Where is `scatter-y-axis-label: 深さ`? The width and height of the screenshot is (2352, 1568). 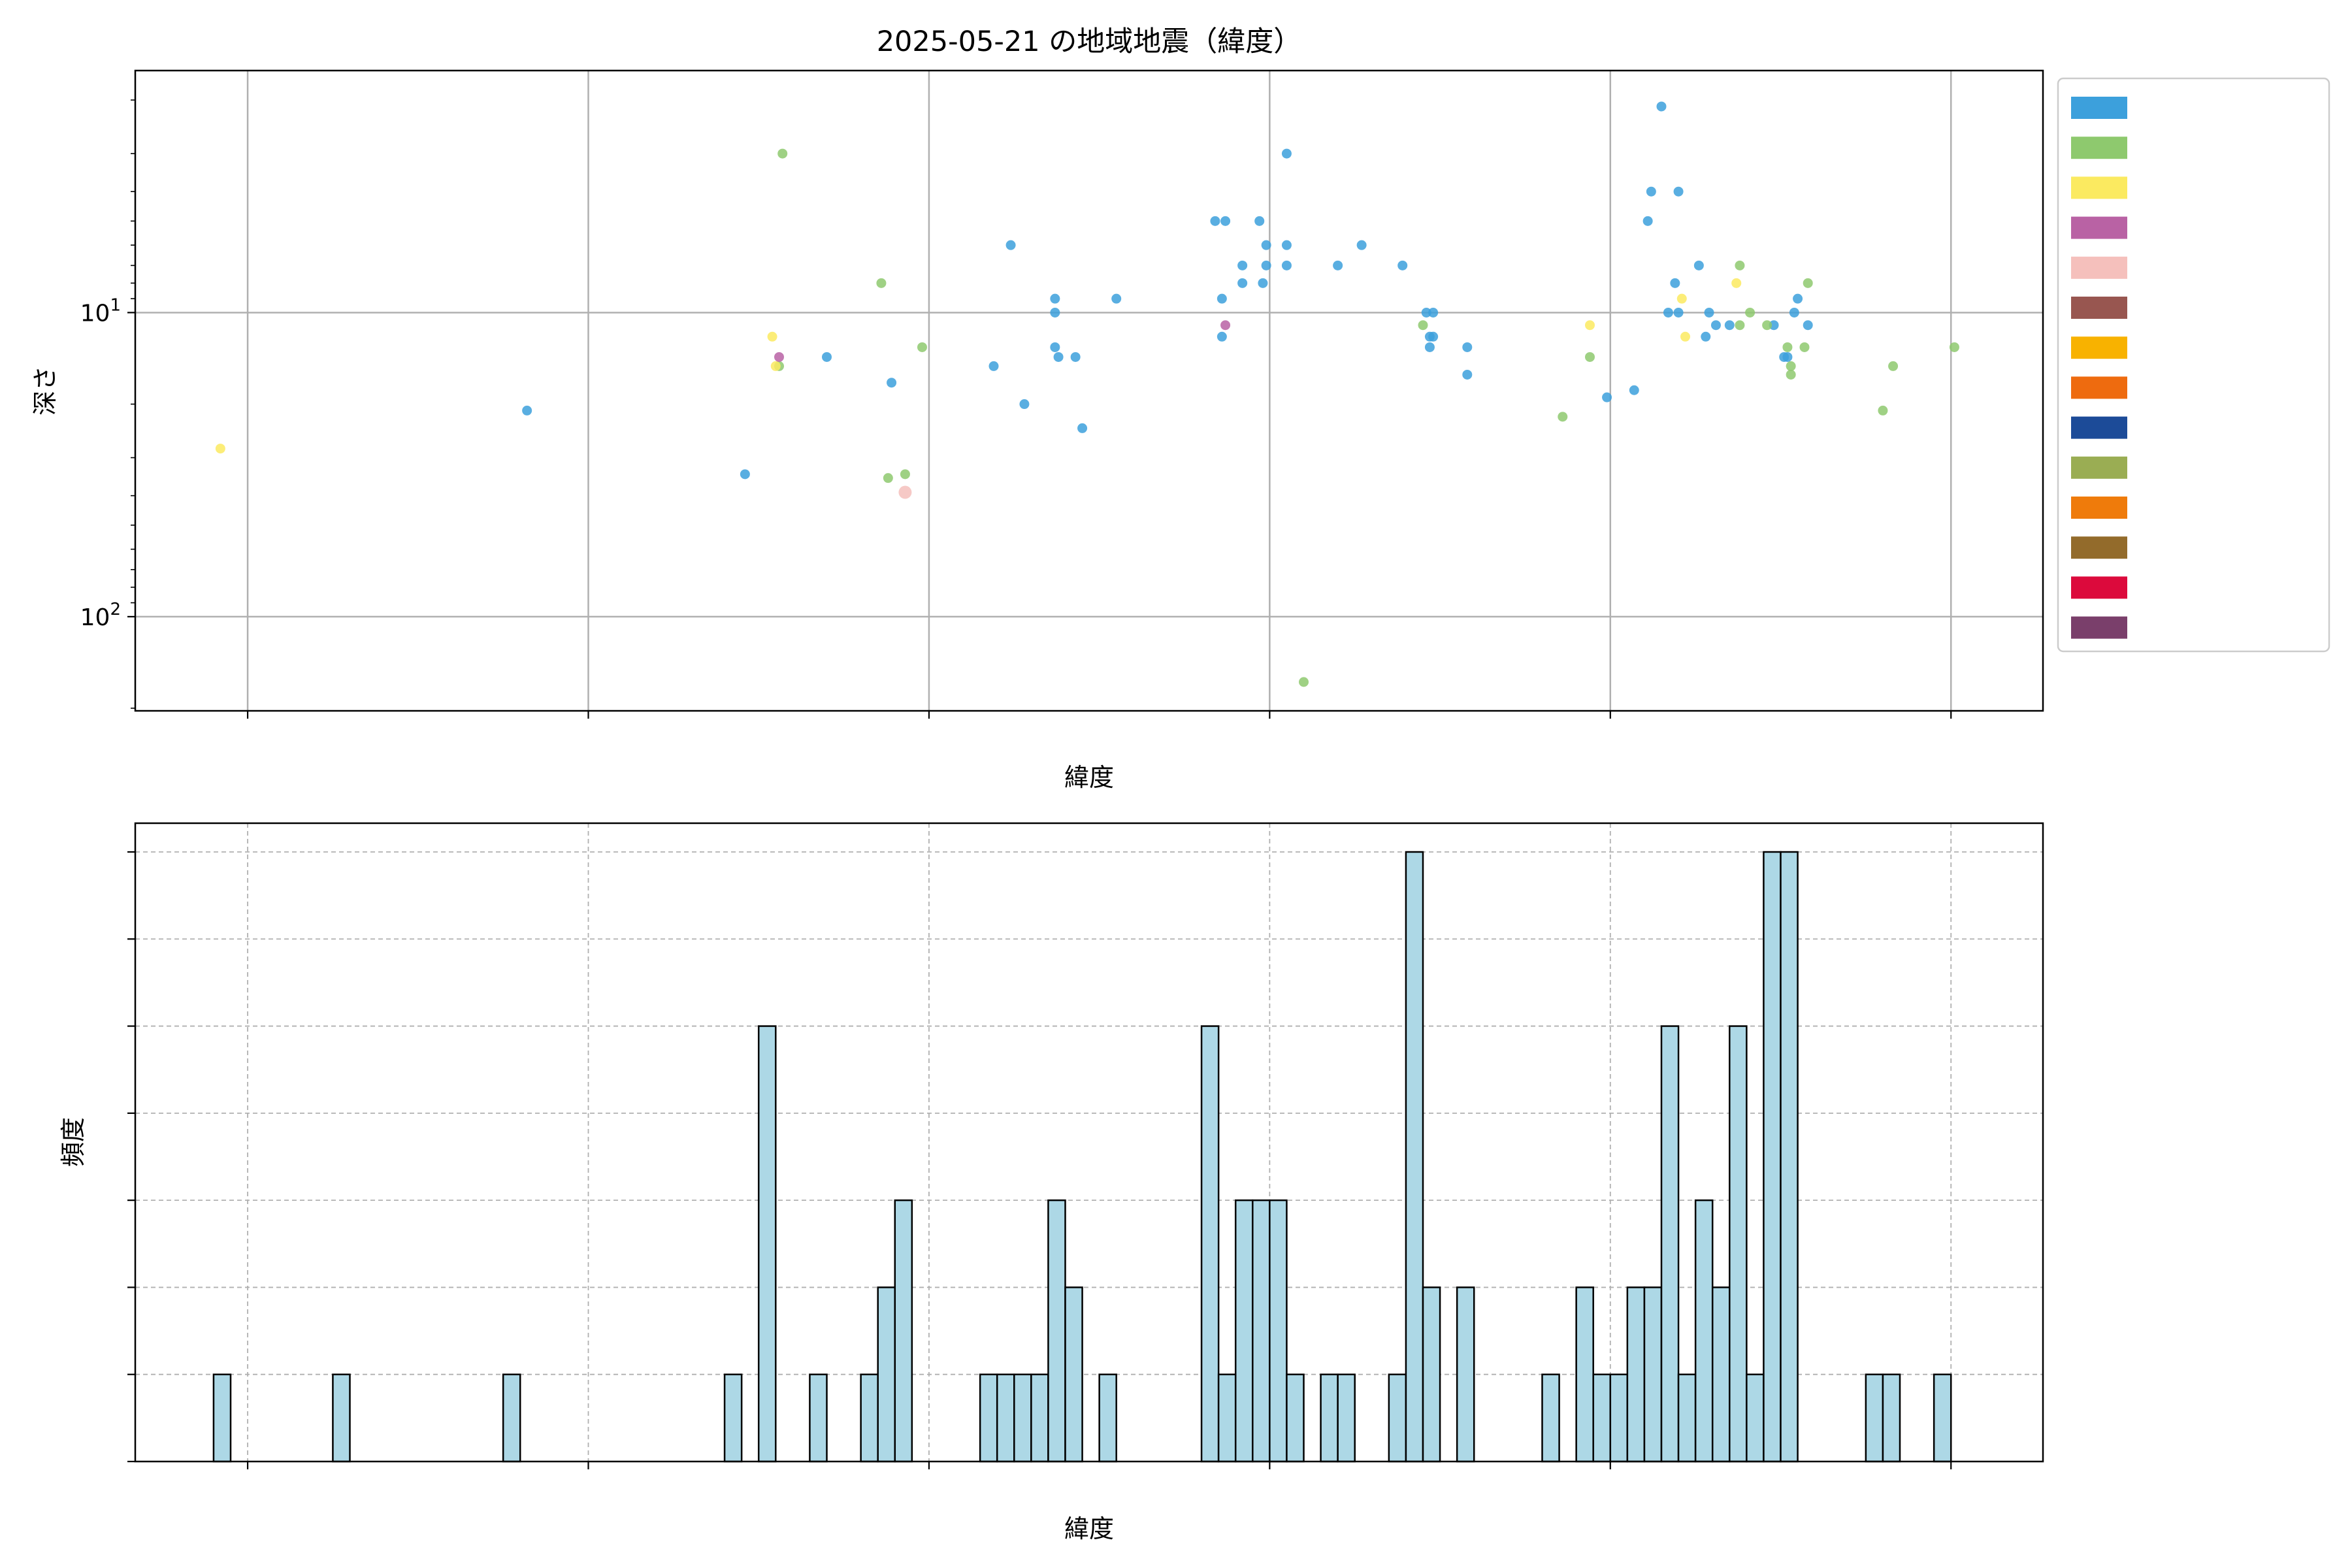 scatter-y-axis-label: 深さ is located at coordinates (45, 391).